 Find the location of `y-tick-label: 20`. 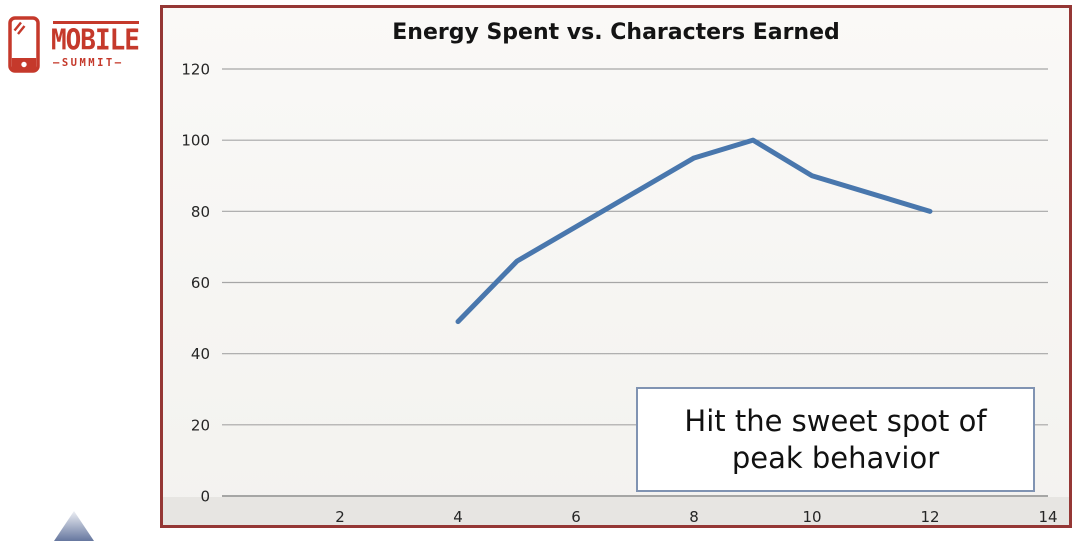

y-tick-label: 20 is located at coordinates (200, 425).